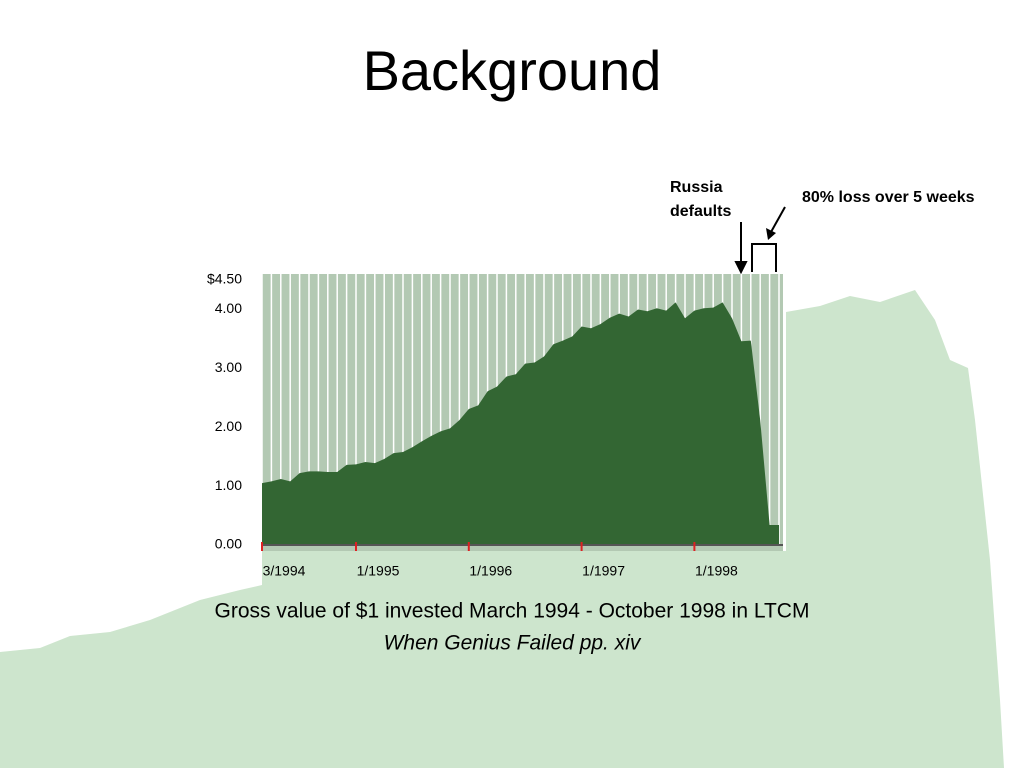 The image size is (1024, 768). What do you see at coordinates (228, 426) in the screenshot?
I see `y-tick-label: 2.00` at bounding box center [228, 426].